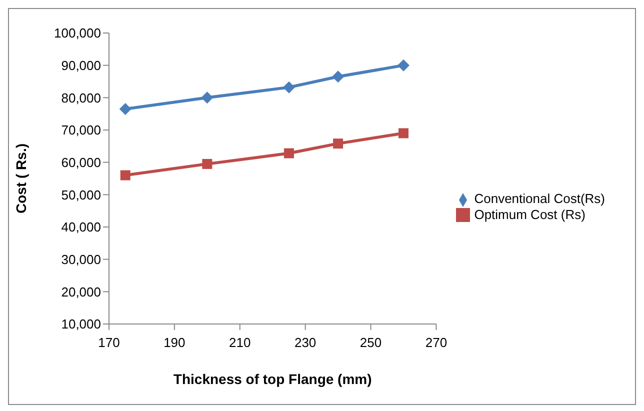 The width and height of the screenshot is (644, 411). Describe the element at coordinates (272, 379) in the screenshot. I see `x-axis-title: Thickness of top Flange (mm)` at that location.